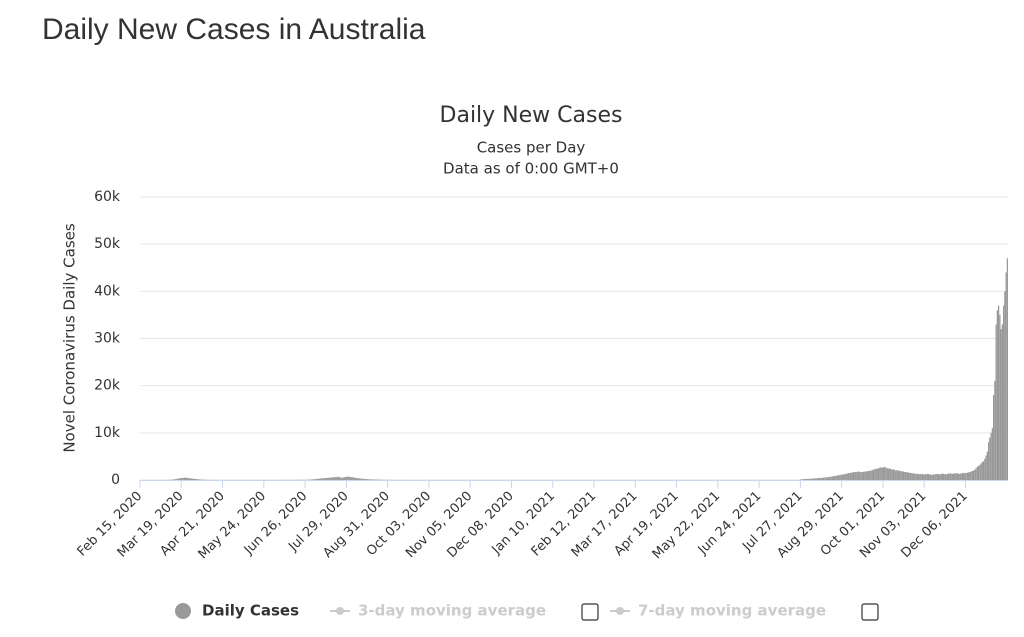  Describe the element at coordinates (250, 611) in the screenshot. I see `legend-label: Daily Cases` at that location.